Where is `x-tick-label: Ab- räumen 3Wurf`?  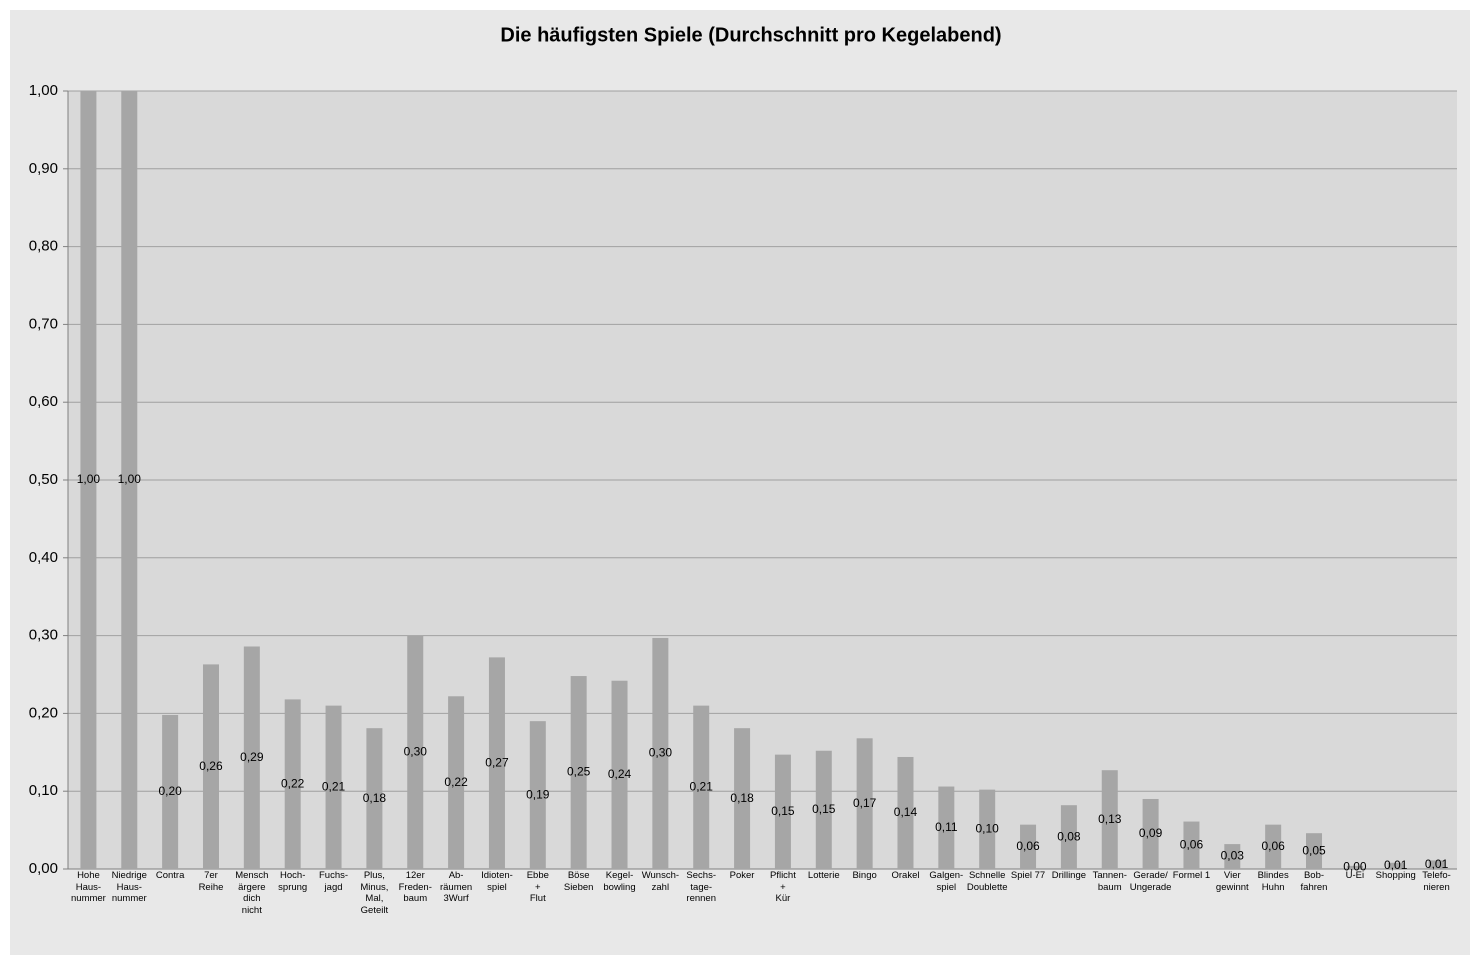 x-tick-label: Ab- räumen 3Wurf is located at coordinates (456, 887).